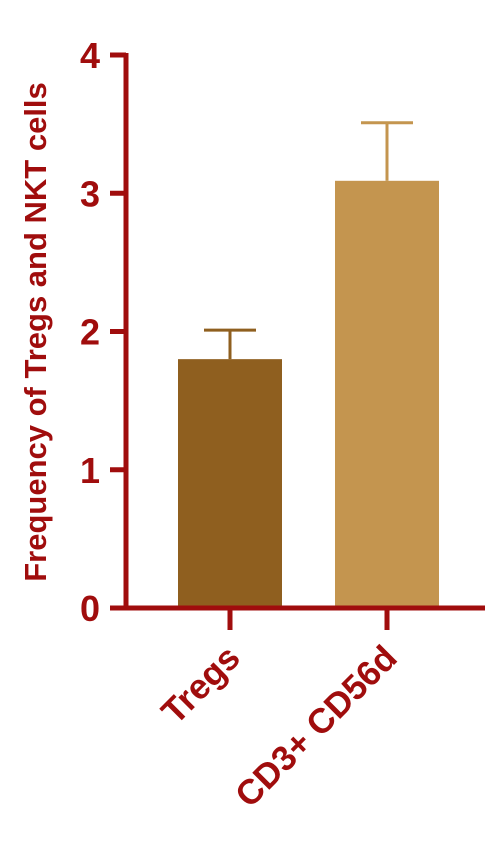 The width and height of the screenshot is (485, 845). Describe the element at coordinates (90, 193) in the screenshot. I see `y-tick-label: 3` at that location.